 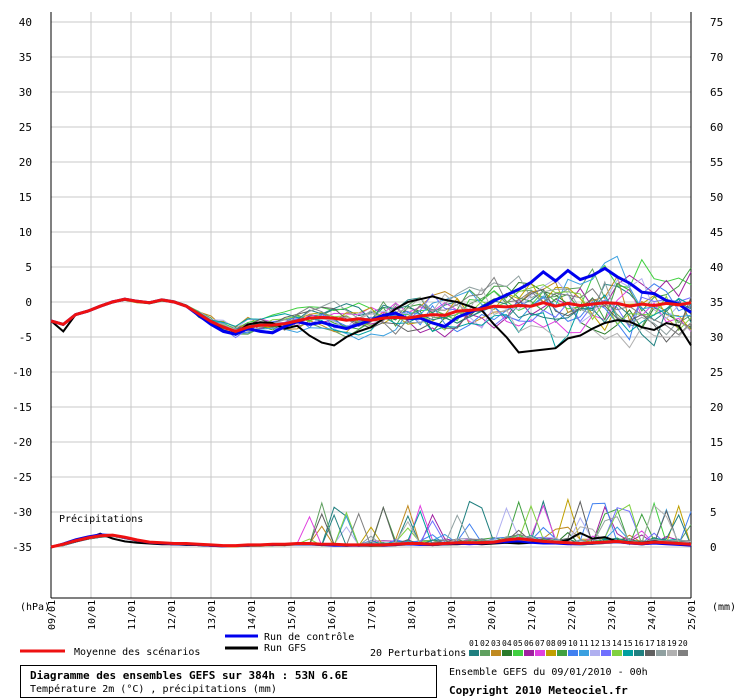 I want to click on perturbation-id-label: 04, so click(x=507, y=643).